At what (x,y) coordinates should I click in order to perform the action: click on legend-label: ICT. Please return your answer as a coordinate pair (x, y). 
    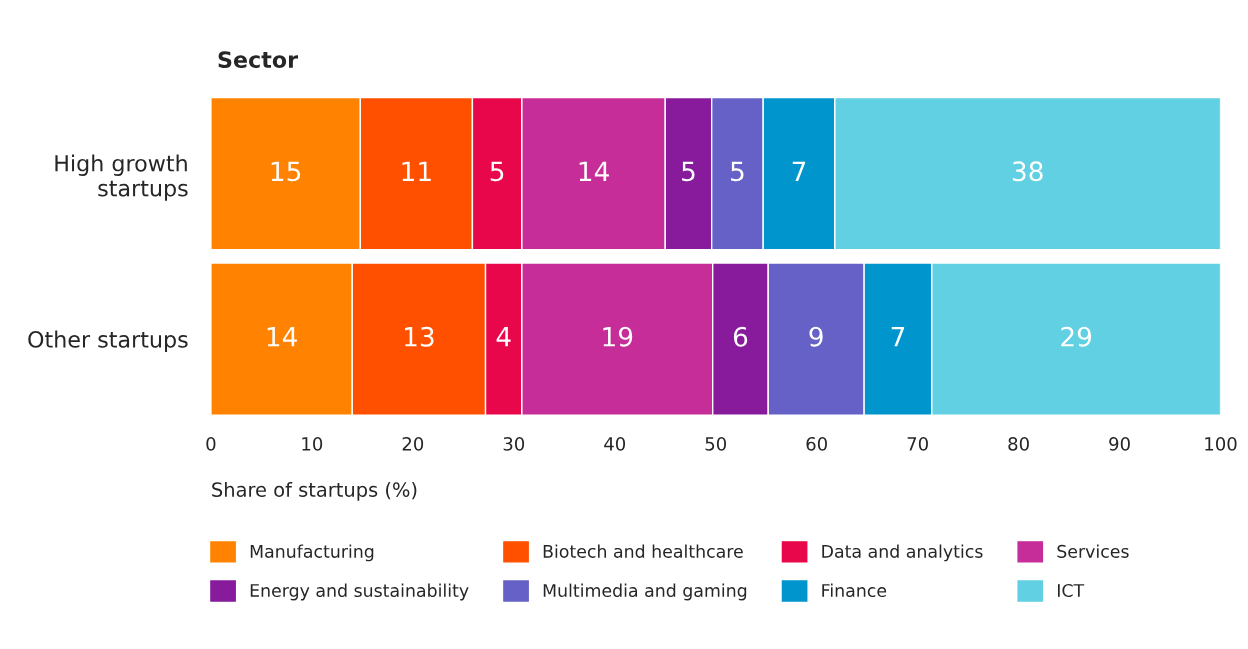
    Looking at the image, I should click on (1071, 590).